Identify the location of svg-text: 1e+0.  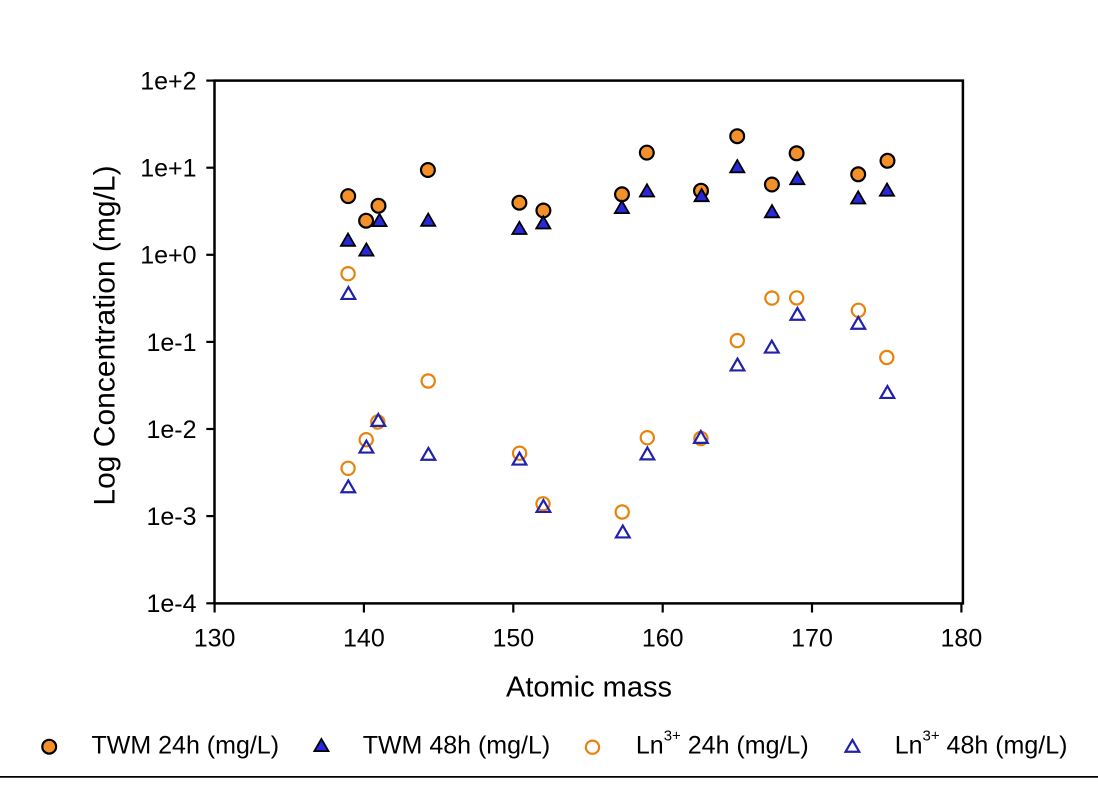
(168, 256).